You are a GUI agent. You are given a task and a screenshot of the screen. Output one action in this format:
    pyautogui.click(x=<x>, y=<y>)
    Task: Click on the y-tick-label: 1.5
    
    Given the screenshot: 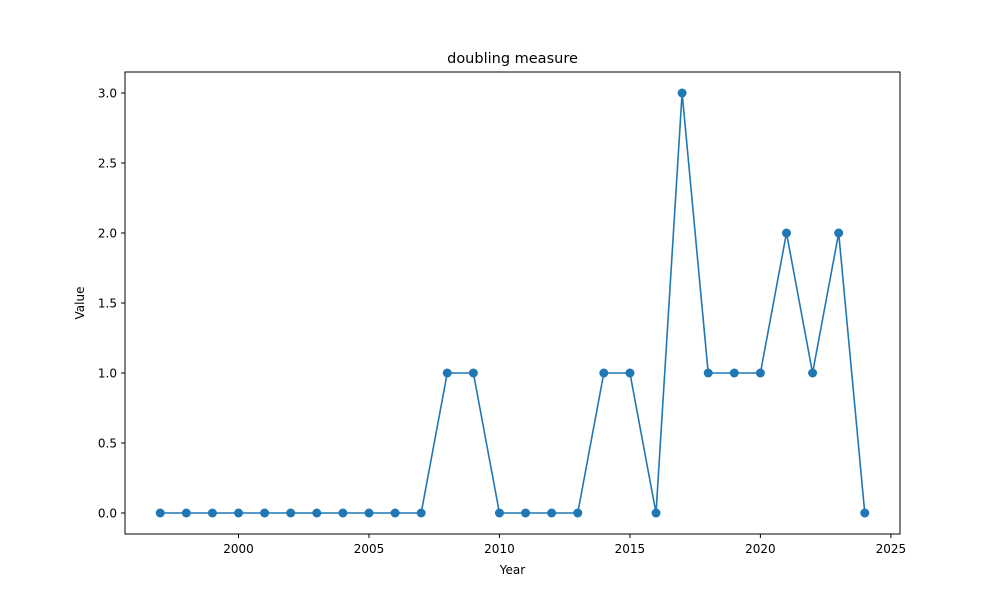 What is the action you would take?
    pyautogui.click(x=107, y=304)
    